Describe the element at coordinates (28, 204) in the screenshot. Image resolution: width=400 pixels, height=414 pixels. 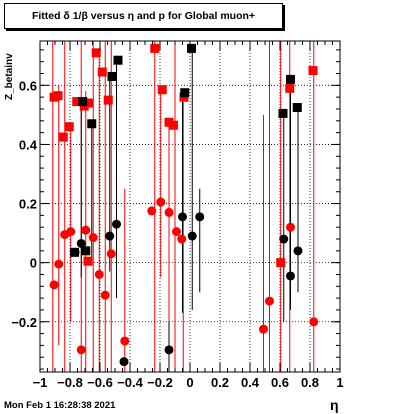
I see `y-tick-label: 0.2` at that location.